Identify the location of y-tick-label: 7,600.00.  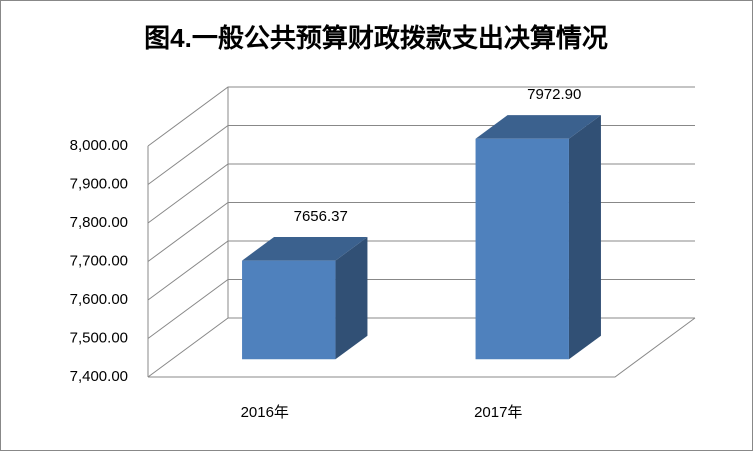
(99, 299).